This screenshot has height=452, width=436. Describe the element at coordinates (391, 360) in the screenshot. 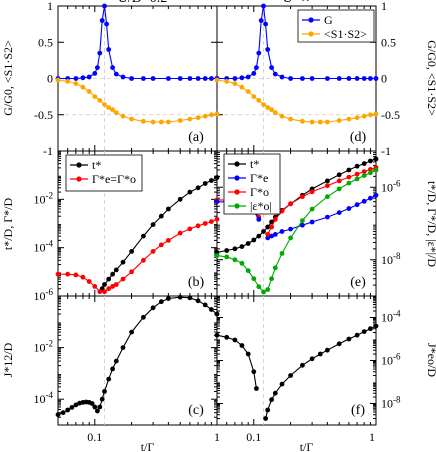

I see `y-tick-label-f: 10-6` at that location.